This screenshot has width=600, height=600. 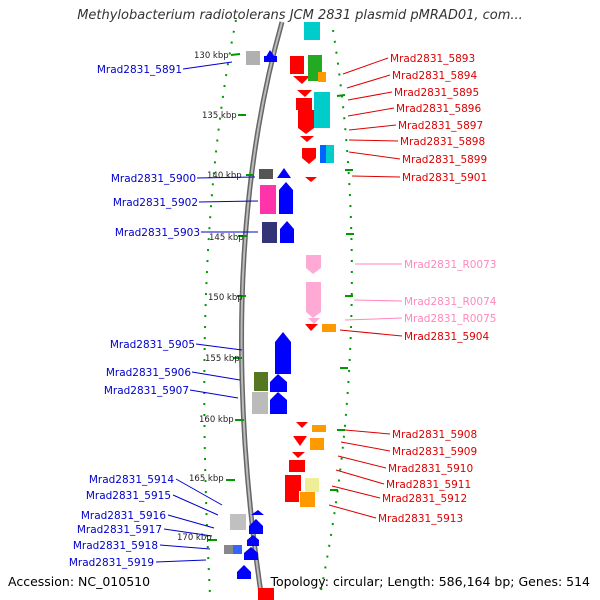 I want to click on forward-genes, so click(x=259, y=314).